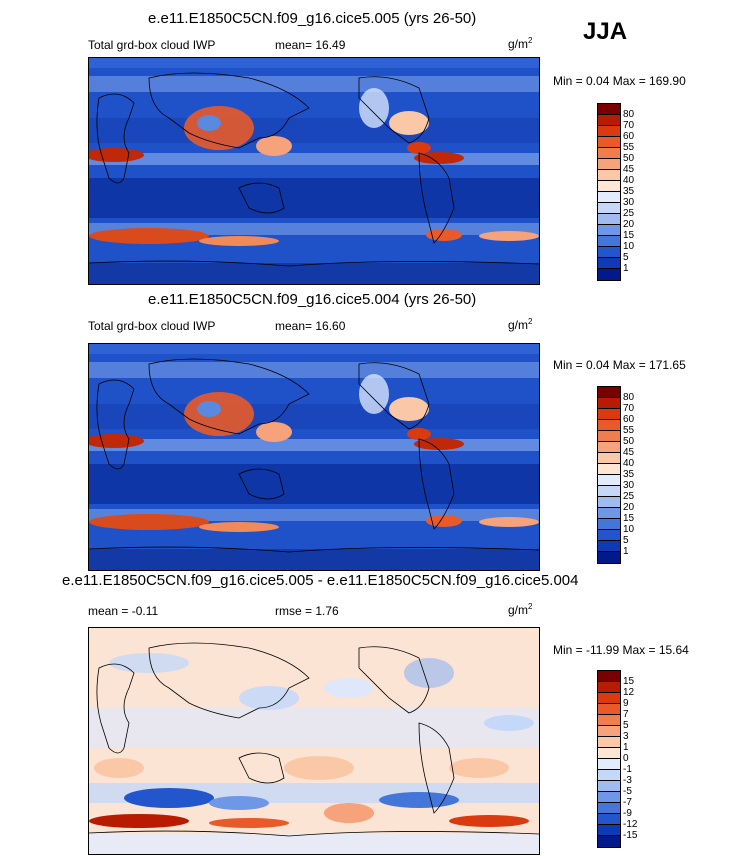 The width and height of the screenshot is (733, 856). What do you see at coordinates (629, 397) in the screenshot?
I see `panel2-cb-tick: 80` at bounding box center [629, 397].